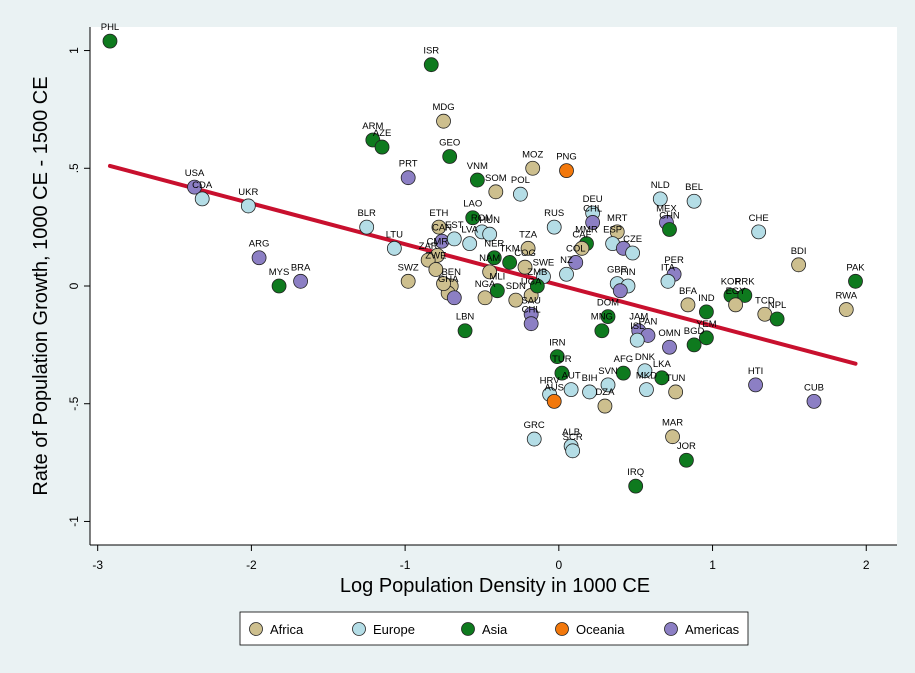 Image resolution: width=915 pixels, height=673 pixels. Describe the element at coordinates (593, 199) in the screenshot. I see `data-point-label: DEU` at that location.